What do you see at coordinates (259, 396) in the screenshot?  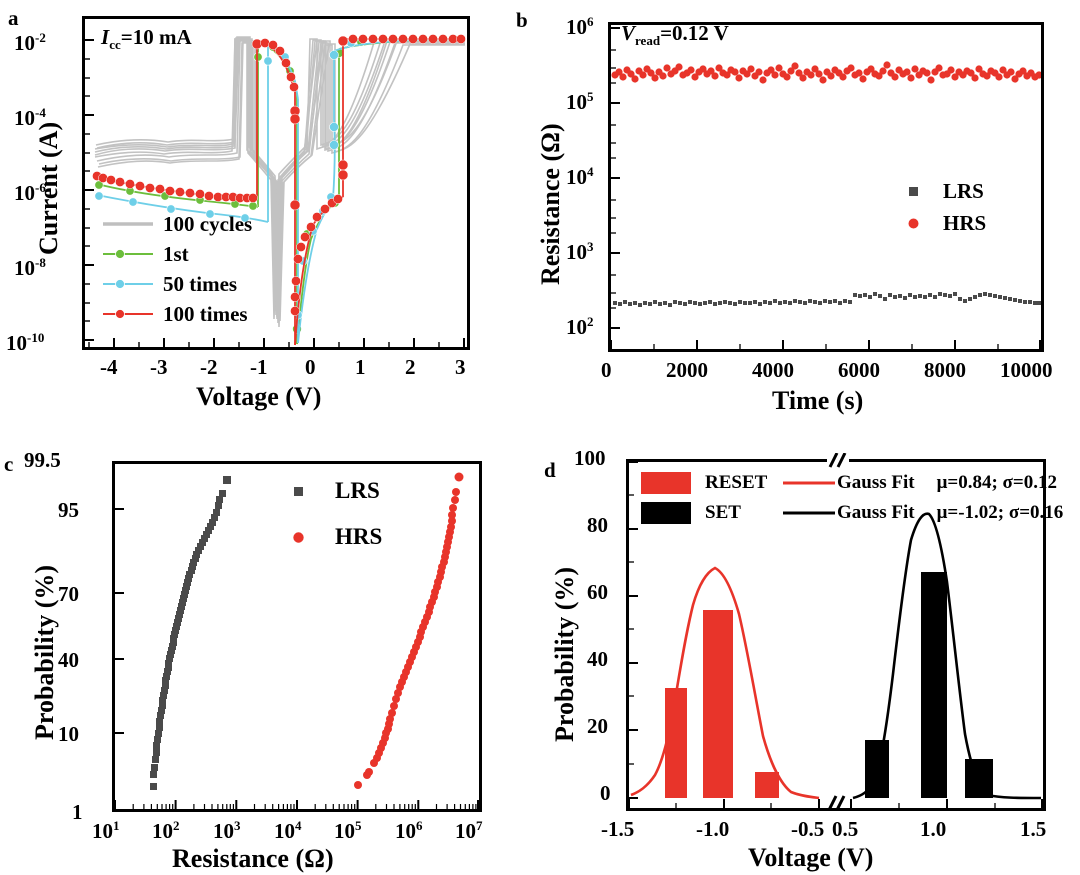 I see `panel-a-x-axis-title: Voltage (V)` at bounding box center [259, 396].